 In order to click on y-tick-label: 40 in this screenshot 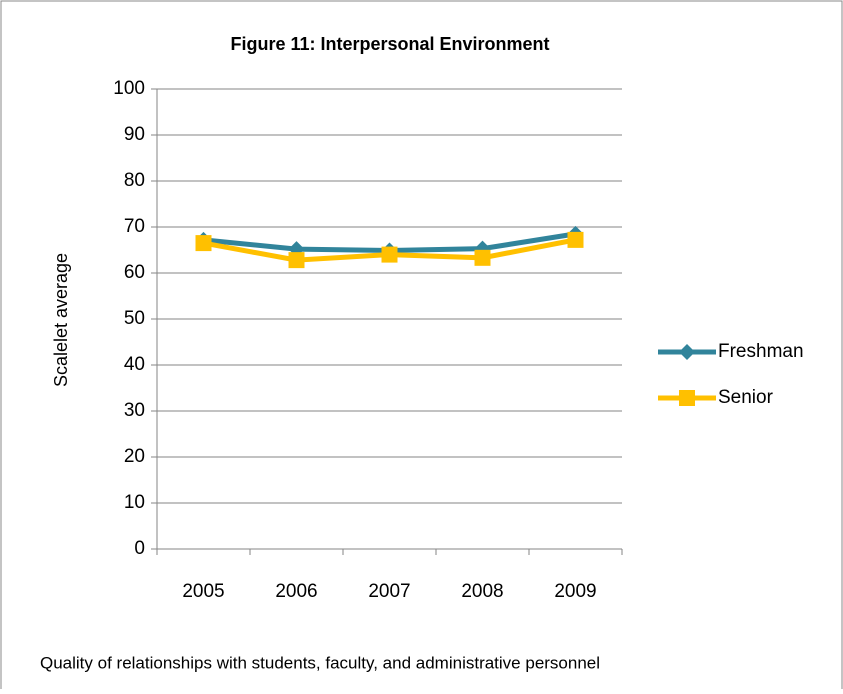, I will do `click(134, 364)`.